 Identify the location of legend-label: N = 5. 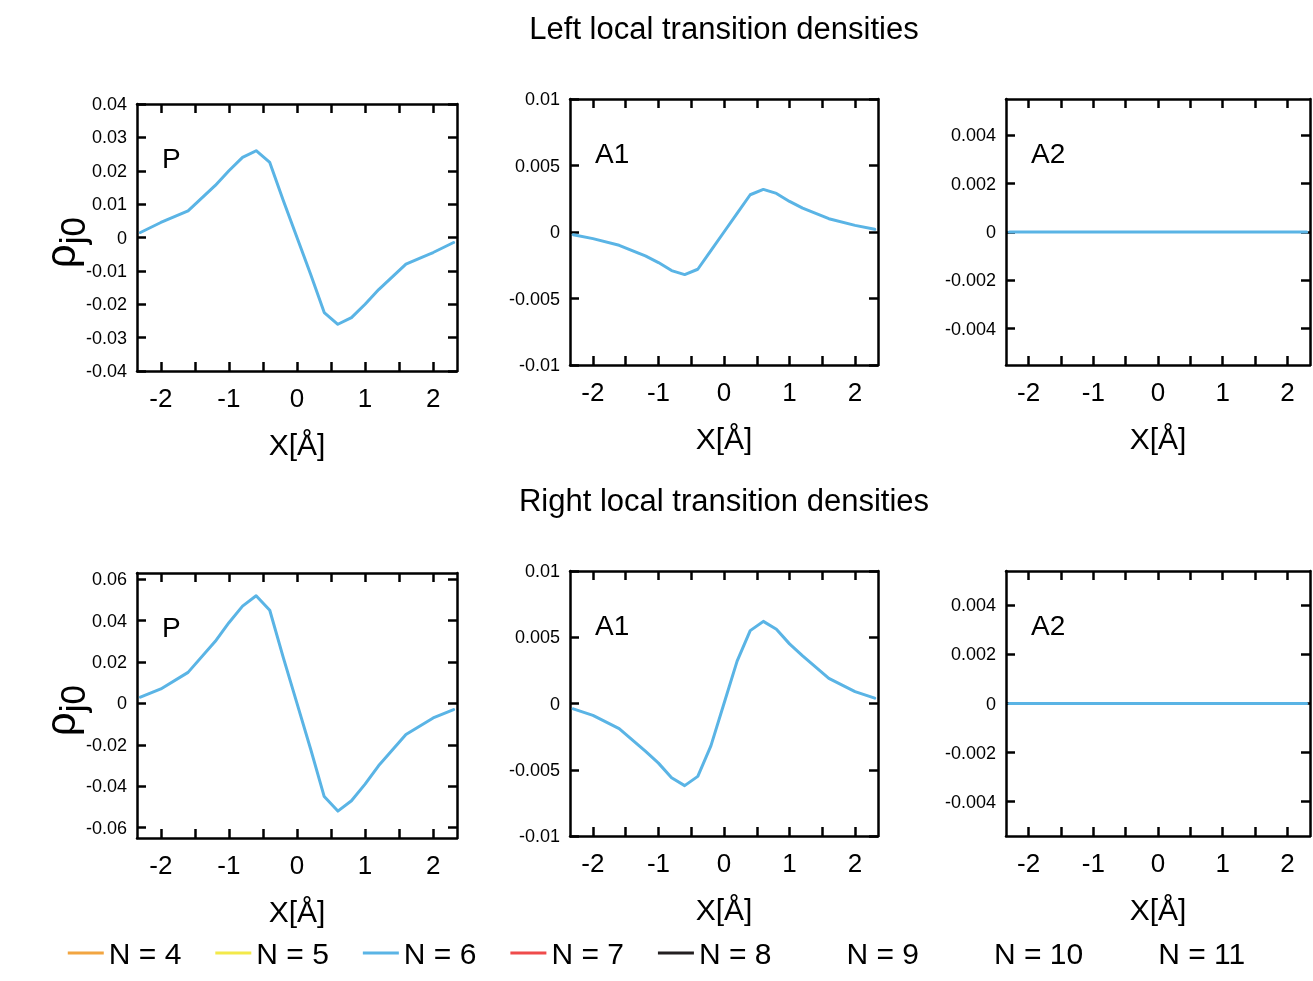
(292, 953).